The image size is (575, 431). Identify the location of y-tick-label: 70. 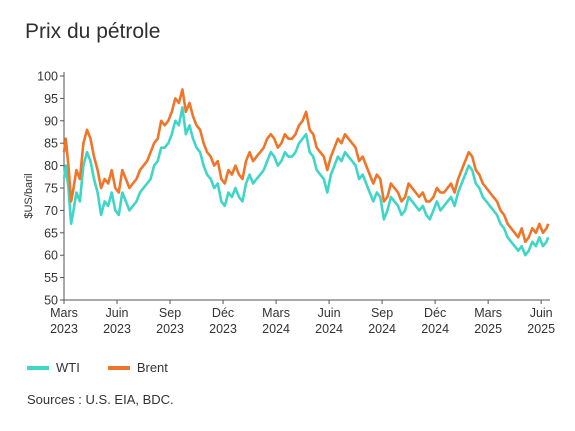
(51, 211).